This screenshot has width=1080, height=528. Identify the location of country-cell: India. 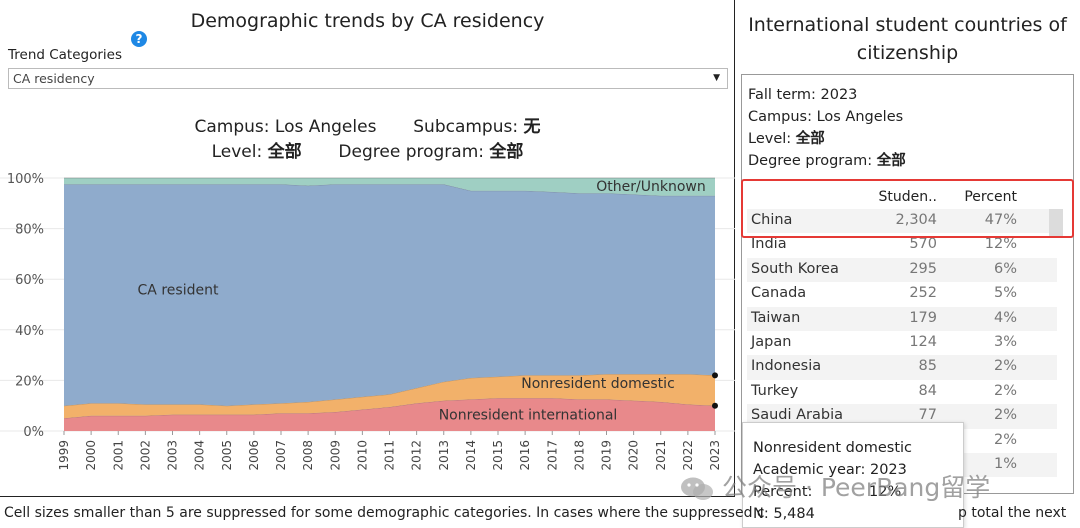
(769, 244).